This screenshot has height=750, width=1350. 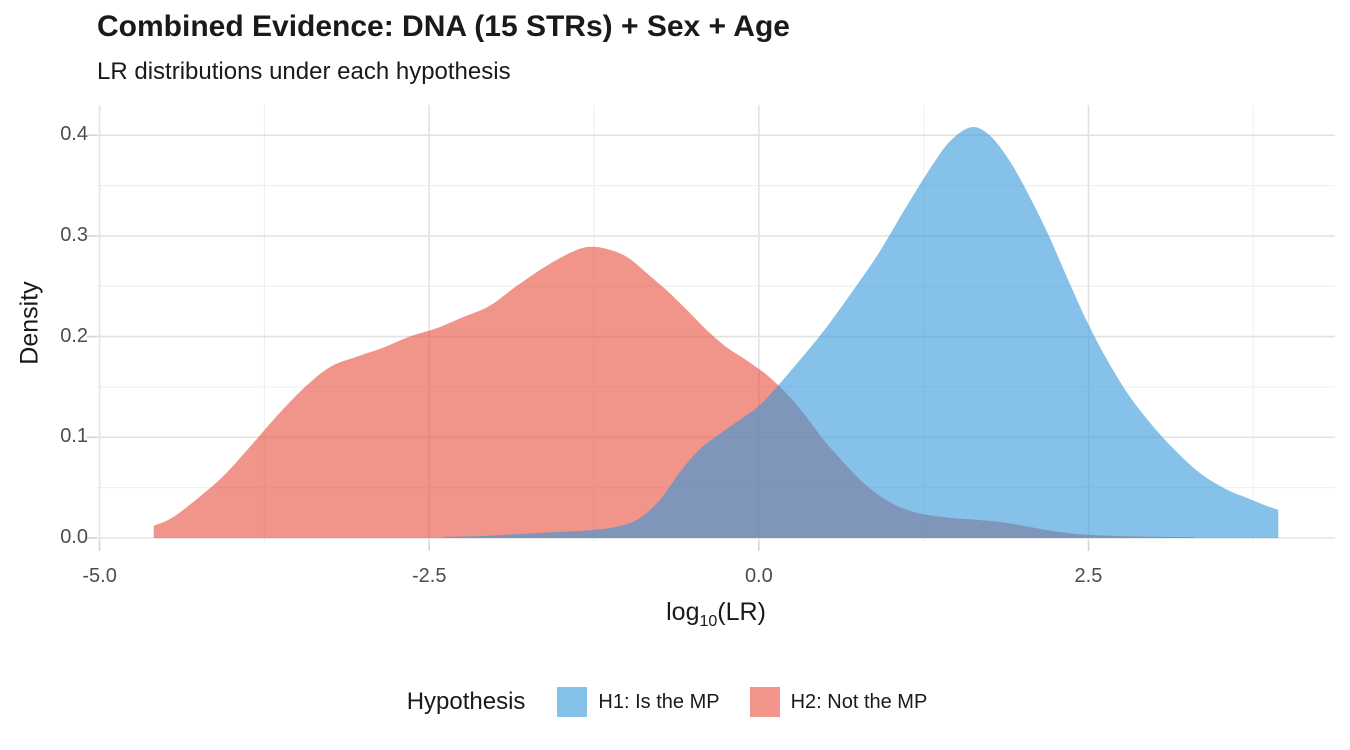 I want to click on y-tick-label: 0.3, so click(x=74, y=234).